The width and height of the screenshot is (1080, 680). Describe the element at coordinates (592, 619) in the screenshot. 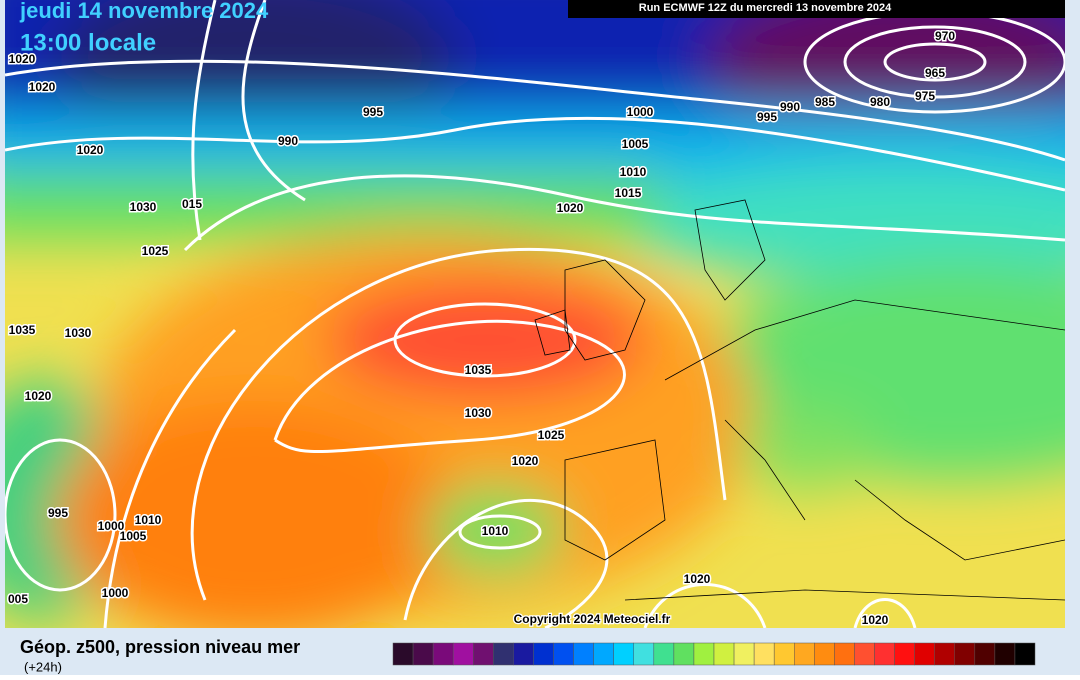

I see `copyright: Copyright 2024 Meteociel.fr` at that location.